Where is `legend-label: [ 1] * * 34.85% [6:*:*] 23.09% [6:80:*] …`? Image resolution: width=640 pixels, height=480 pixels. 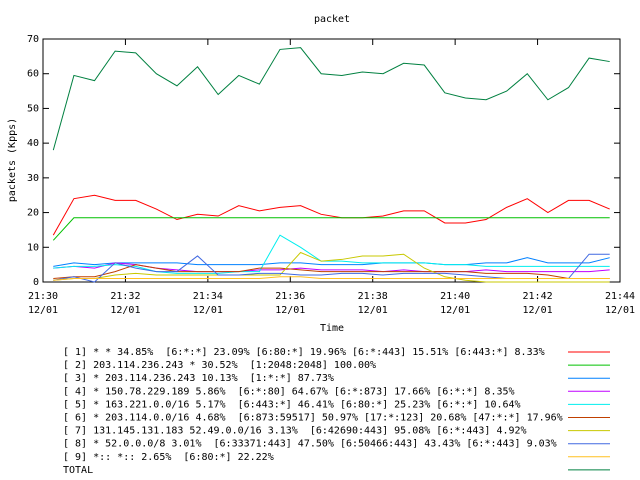 legend-label: [ 1] * * 34.85% [6:*:*] 23.09% [6:80:*] … is located at coordinates (304, 352).